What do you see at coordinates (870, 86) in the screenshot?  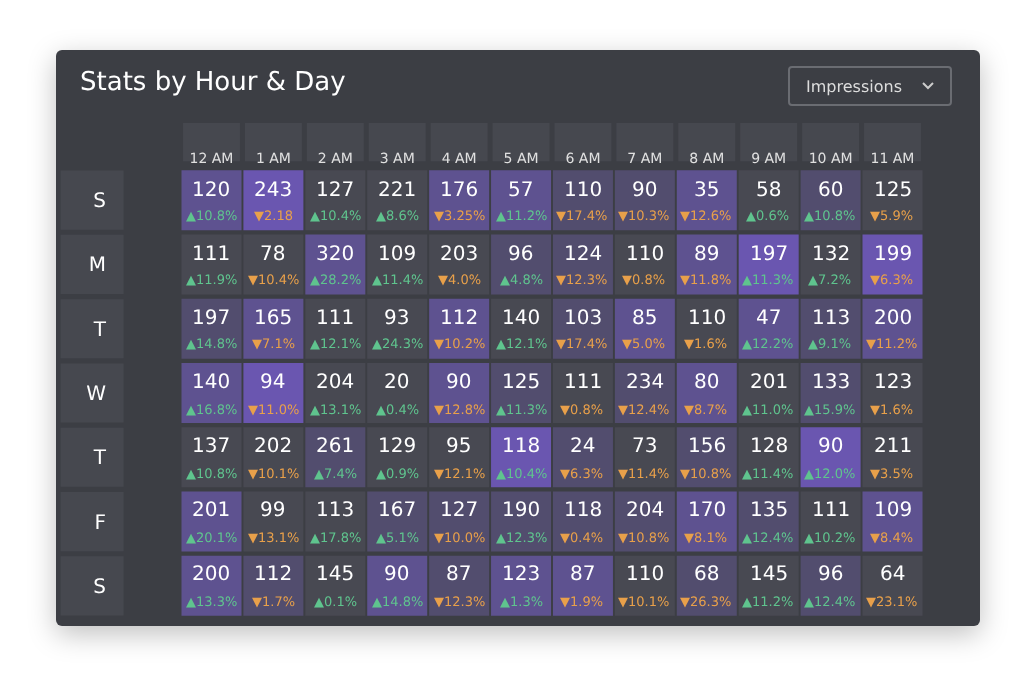 I see `dropdown: Impressions` at bounding box center [870, 86].